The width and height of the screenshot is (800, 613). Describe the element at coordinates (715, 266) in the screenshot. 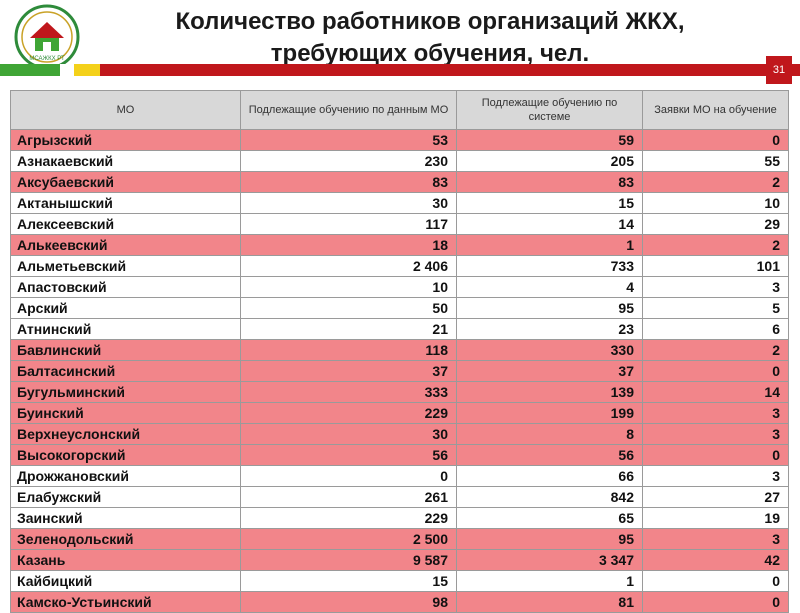

I see `cell-requests-count: 101` at that location.